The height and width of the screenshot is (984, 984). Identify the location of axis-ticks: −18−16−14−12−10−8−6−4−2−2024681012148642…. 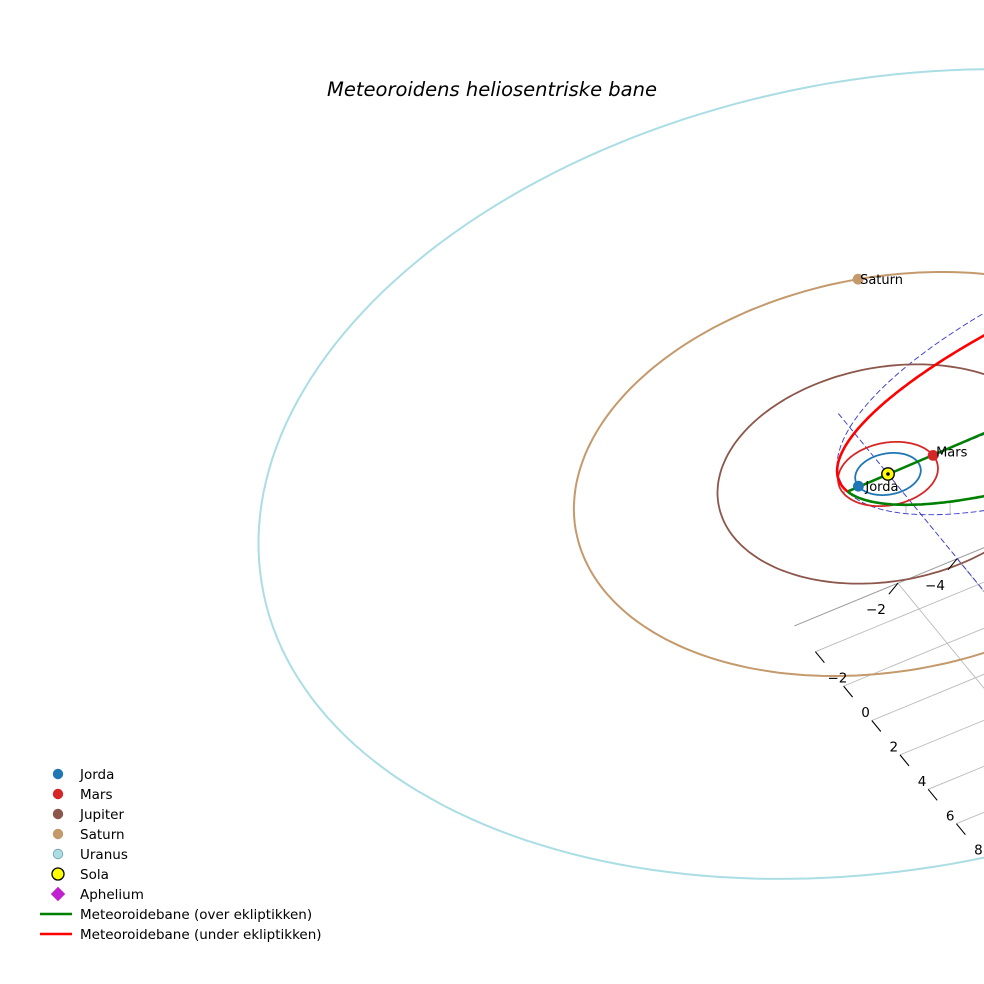
(898, 708).